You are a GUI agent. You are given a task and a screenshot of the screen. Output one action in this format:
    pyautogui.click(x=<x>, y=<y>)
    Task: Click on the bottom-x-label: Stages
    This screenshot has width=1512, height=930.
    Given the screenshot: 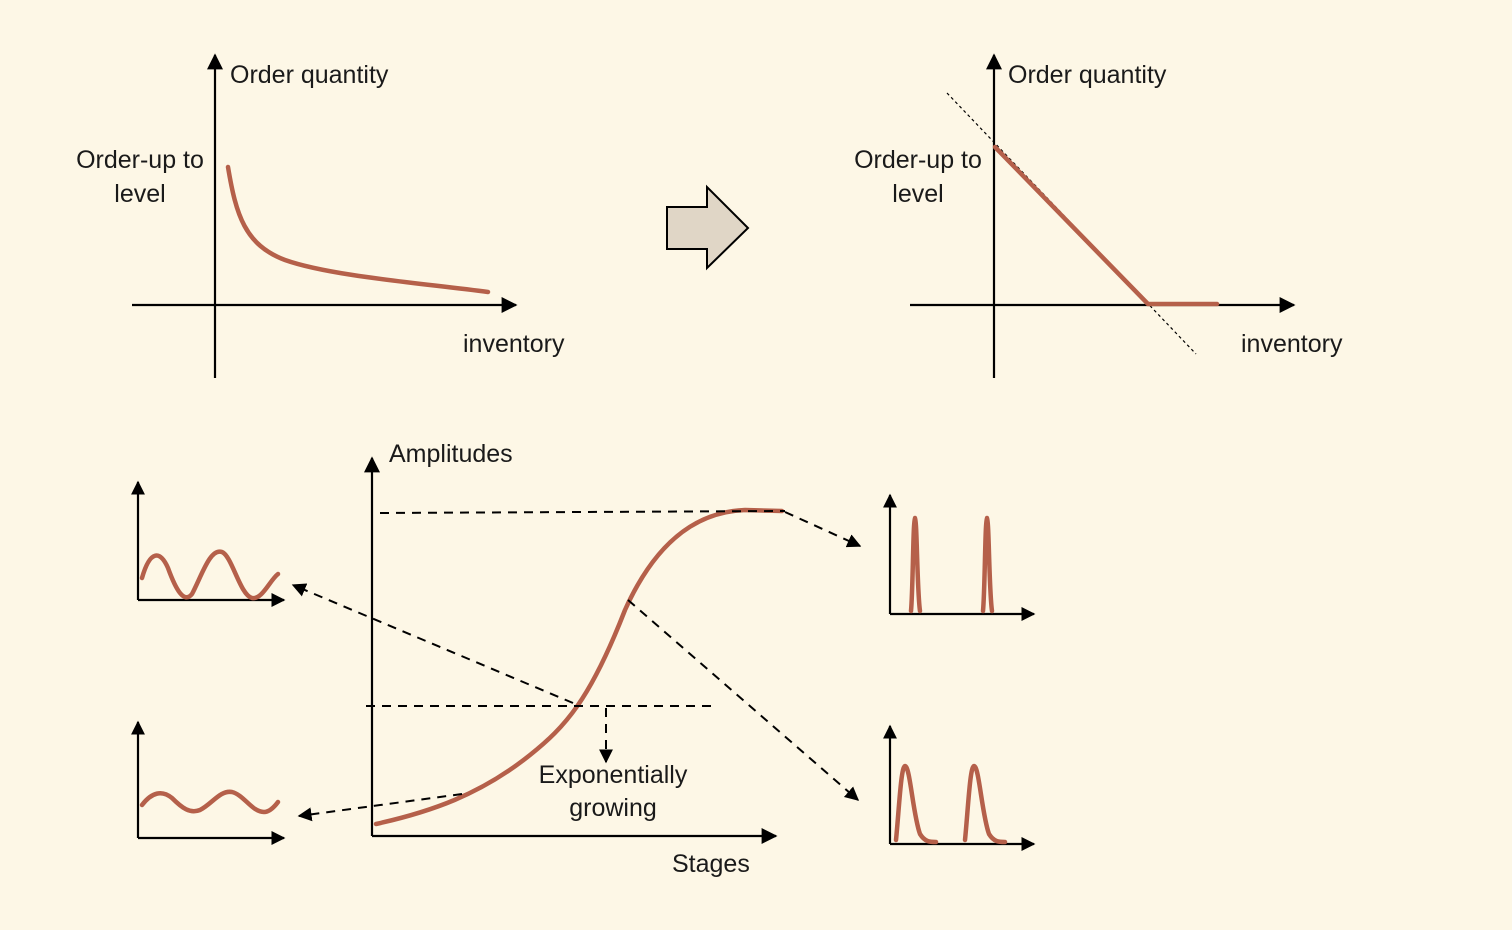 What is the action you would take?
    pyautogui.click(x=711, y=864)
    